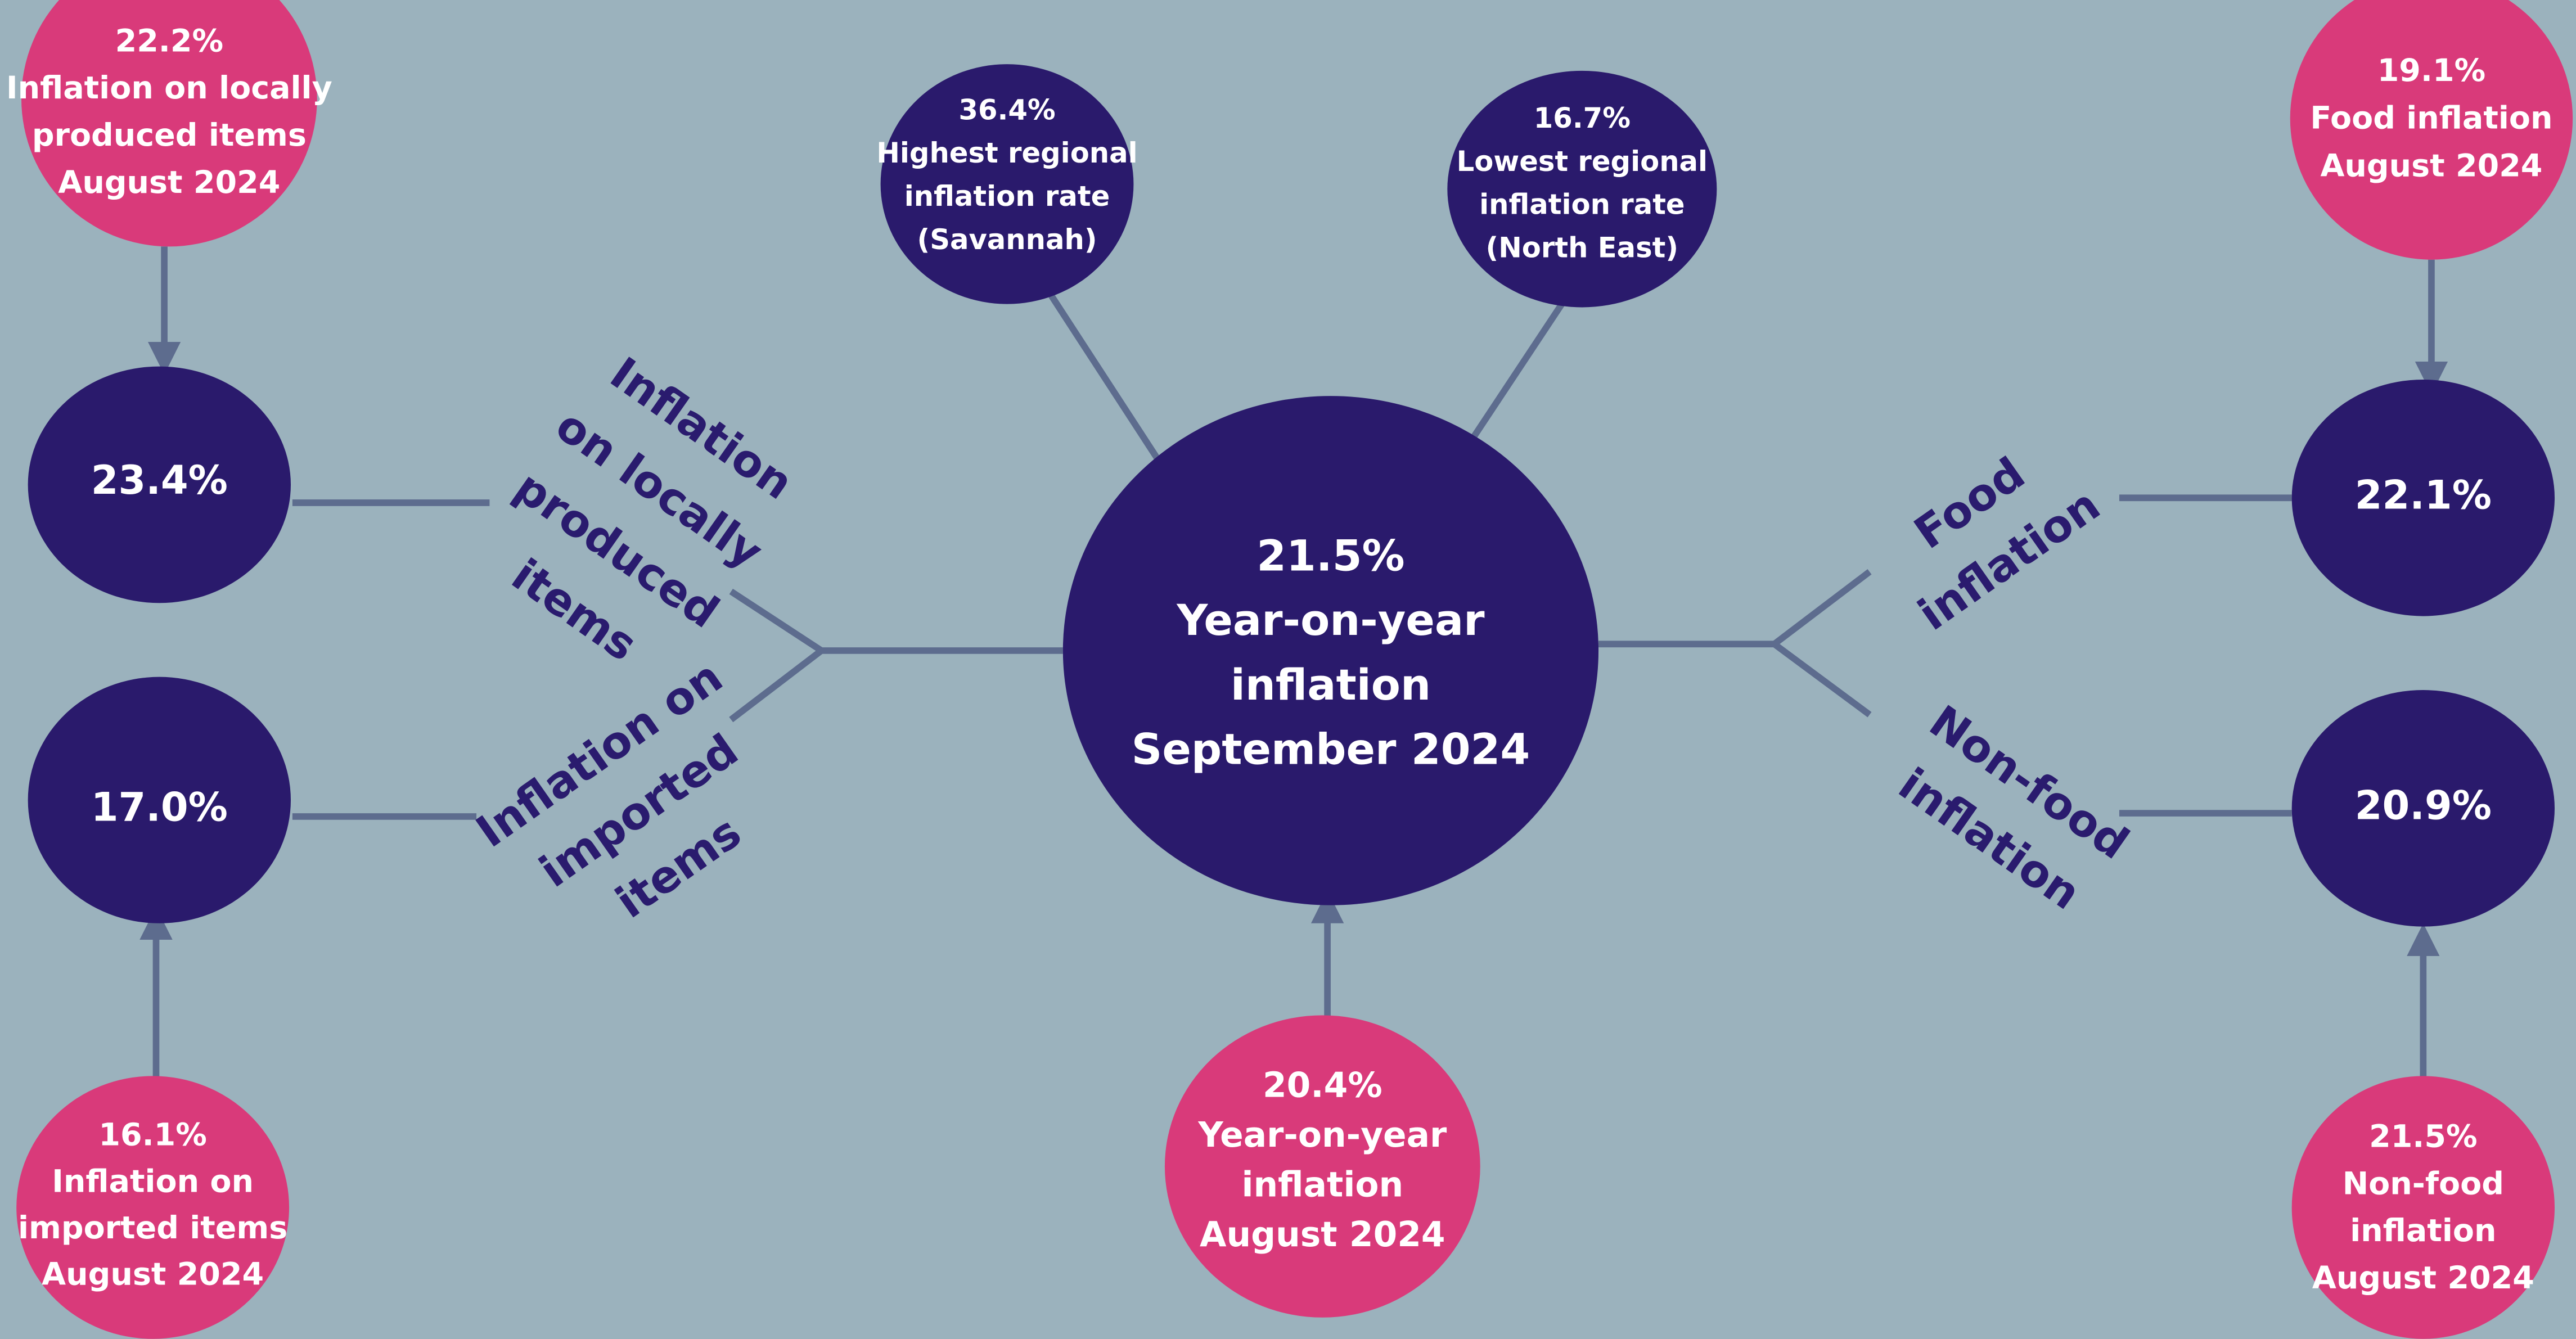 This screenshot has height=1339, width=2576. What do you see at coordinates (1582, 118) in the screenshot?
I see `node-text: 16.7%` at bounding box center [1582, 118].